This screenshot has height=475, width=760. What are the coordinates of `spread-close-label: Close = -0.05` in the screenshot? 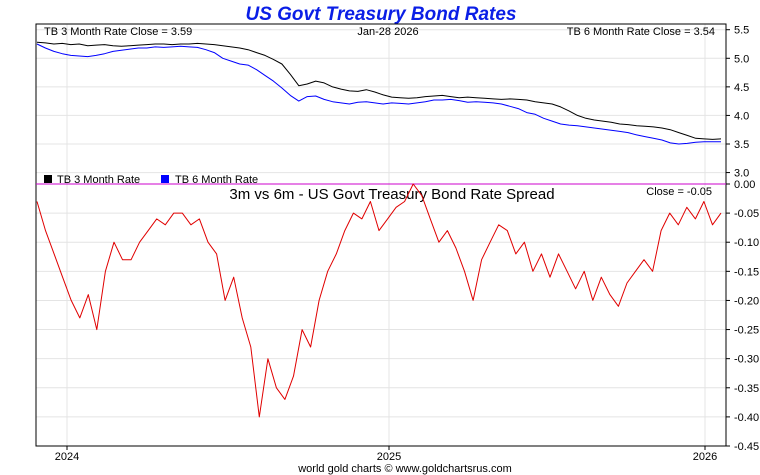 It's located at (679, 192).